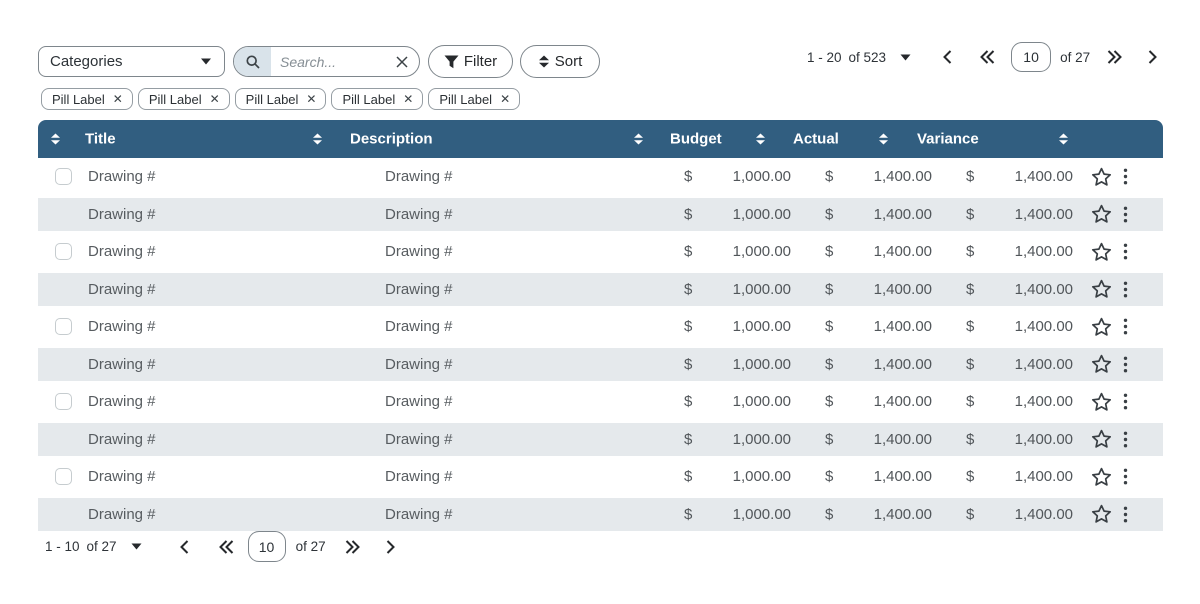  What do you see at coordinates (100, 139) in the screenshot?
I see `column-header-title: Title` at bounding box center [100, 139].